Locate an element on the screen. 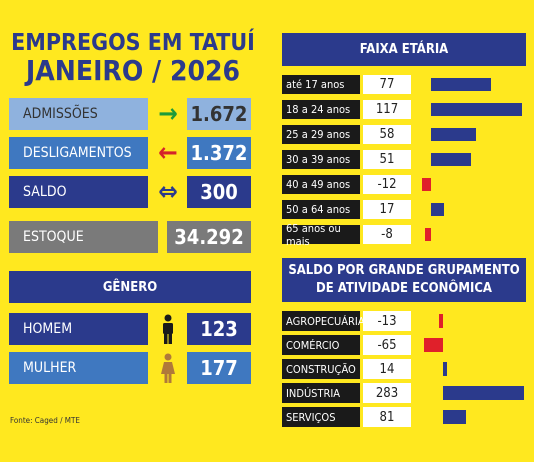  setor-row-label: INDÚSTRIA is located at coordinates (321, 393).